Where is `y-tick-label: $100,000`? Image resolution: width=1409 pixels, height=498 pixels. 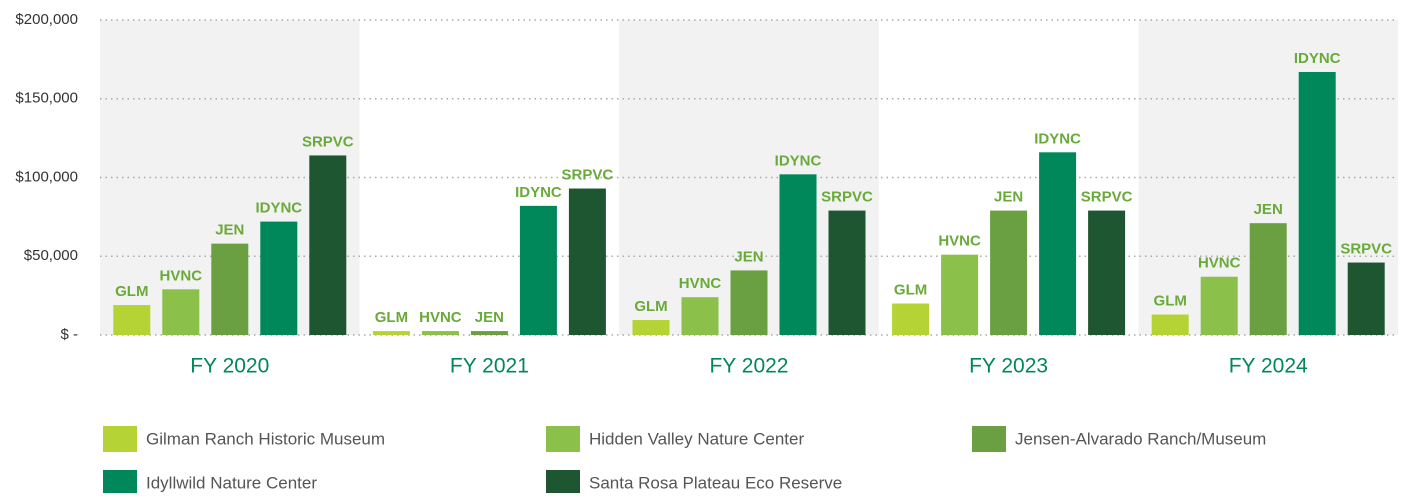
y-tick-label: $100,000 is located at coordinates (46, 176).